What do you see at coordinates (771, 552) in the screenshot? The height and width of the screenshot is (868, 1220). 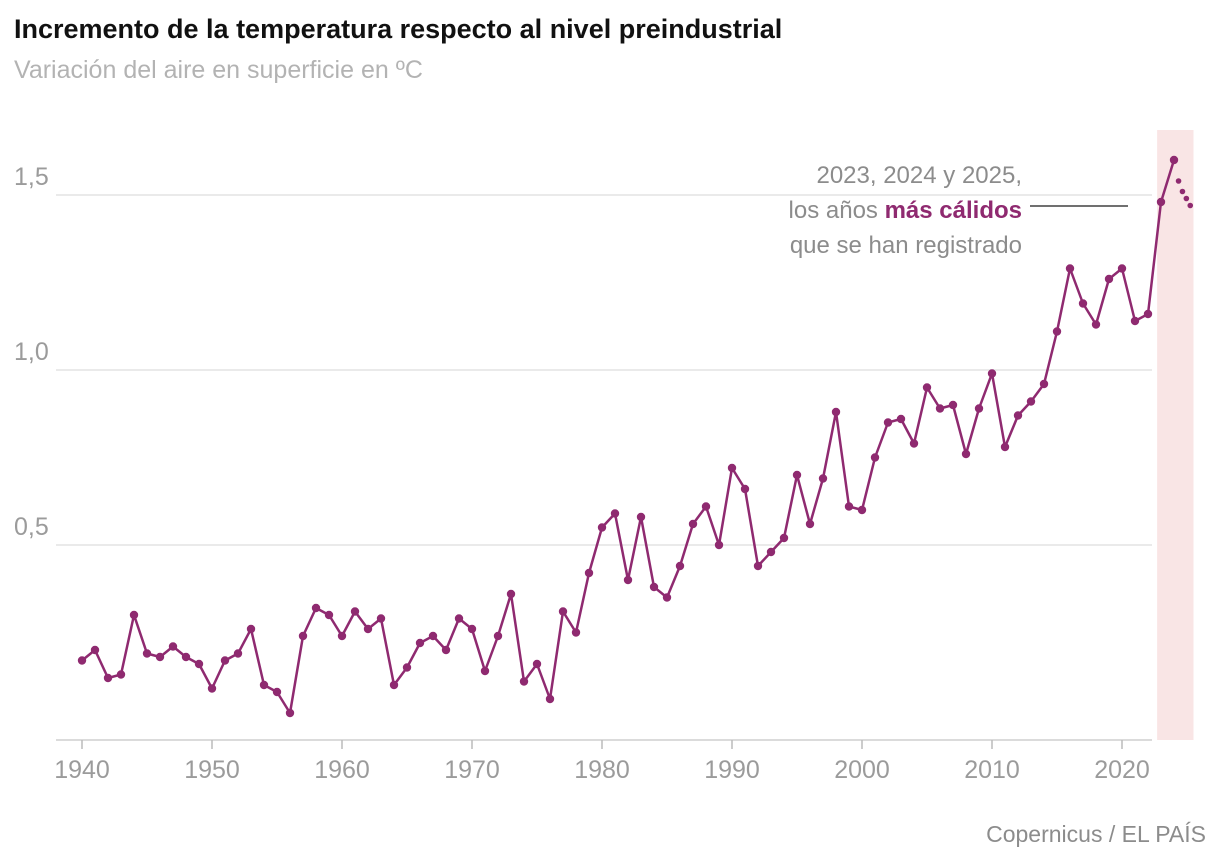 I see `data-point-1993` at bounding box center [771, 552].